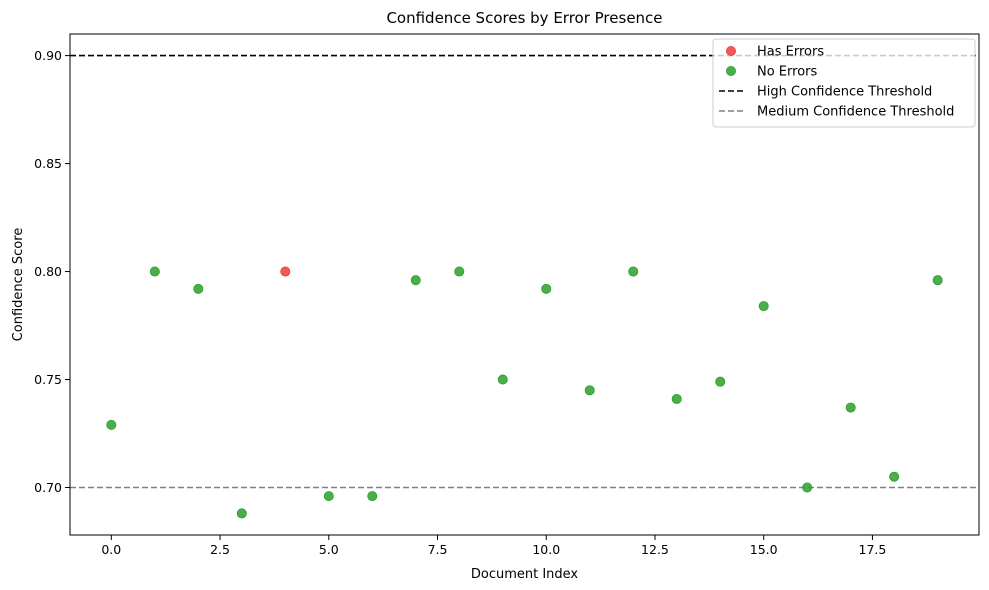  I want to click on chart-title: Confidence Scores by Error Presence, so click(524, 18).